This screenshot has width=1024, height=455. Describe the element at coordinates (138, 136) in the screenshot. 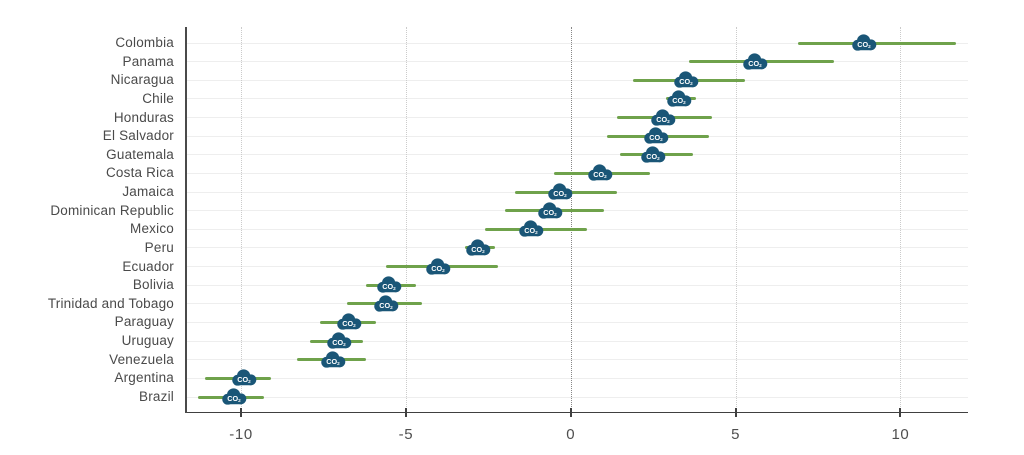

I see `country-label: El Salvador` at that location.